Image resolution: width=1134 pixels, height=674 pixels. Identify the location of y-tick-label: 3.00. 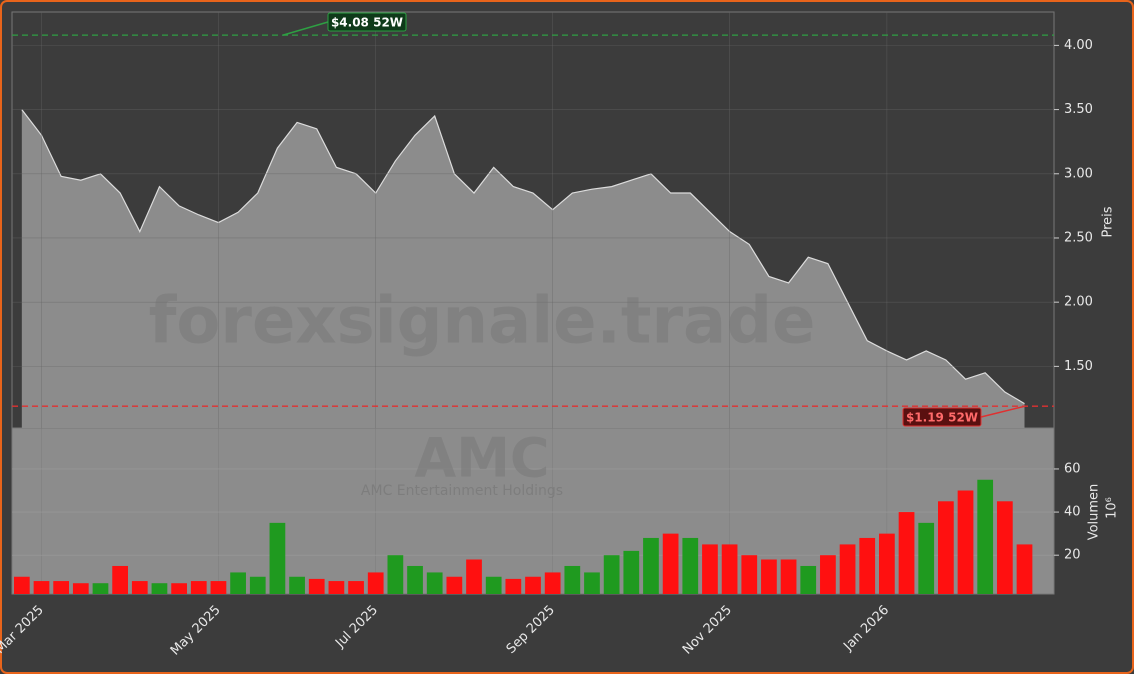
(1078, 173).